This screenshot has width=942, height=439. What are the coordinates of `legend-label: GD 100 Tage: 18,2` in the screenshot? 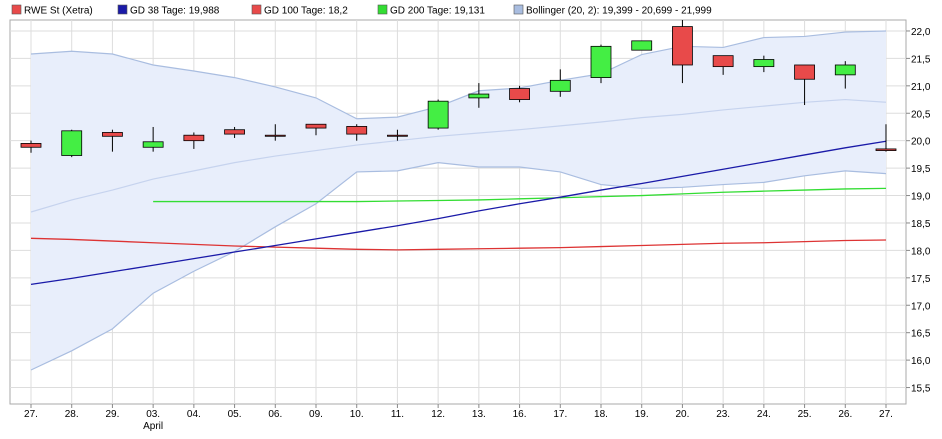 It's located at (306, 11).